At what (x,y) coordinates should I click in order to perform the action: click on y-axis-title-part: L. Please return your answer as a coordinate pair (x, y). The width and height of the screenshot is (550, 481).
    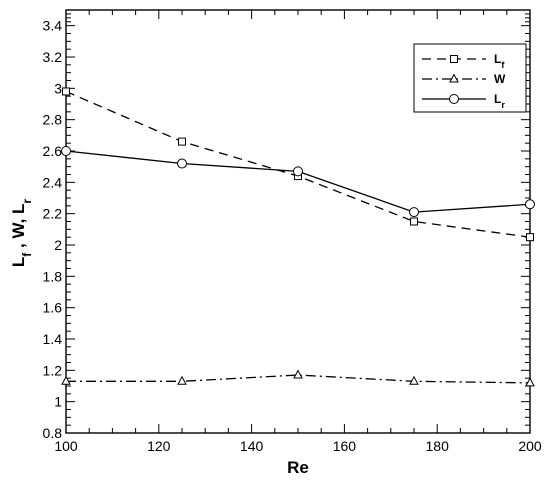
    Looking at the image, I should click on (18, 262).